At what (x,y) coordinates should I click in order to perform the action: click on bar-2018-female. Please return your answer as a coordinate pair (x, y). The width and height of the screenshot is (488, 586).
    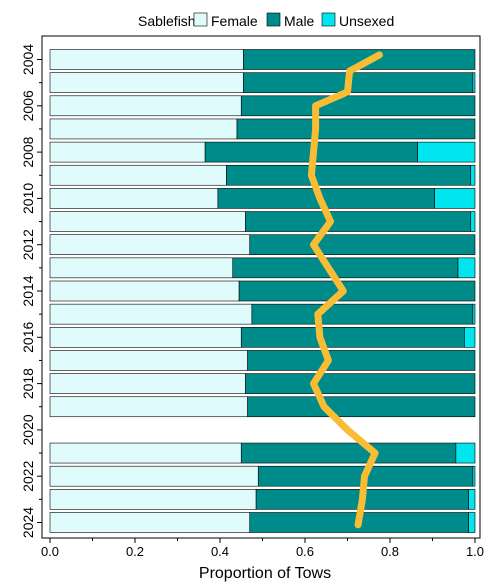
    Looking at the image, I should click on (147, 383).